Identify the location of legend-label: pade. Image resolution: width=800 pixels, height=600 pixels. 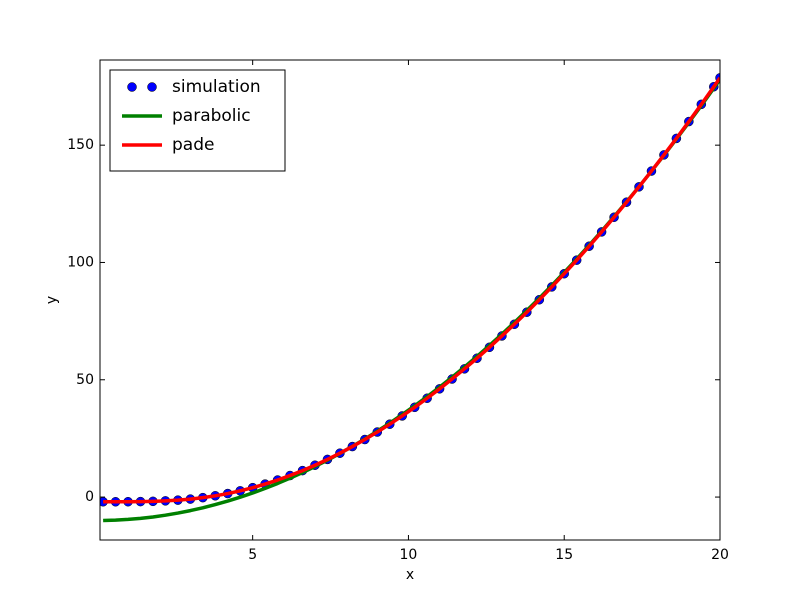
(193, 145).